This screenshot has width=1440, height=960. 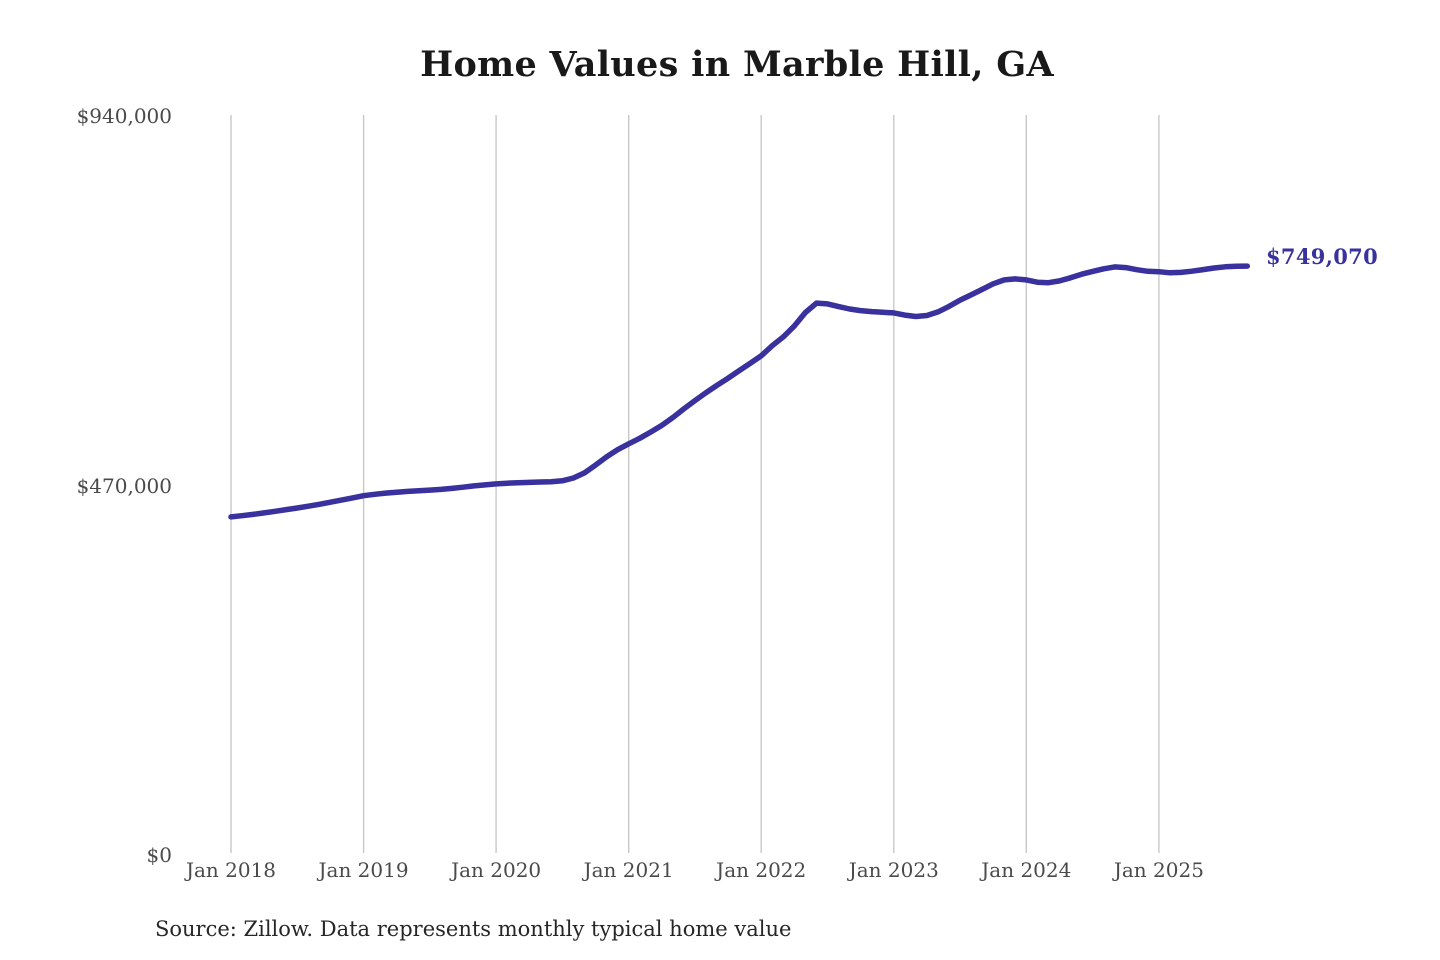 I want to click on y-axis-tick-label: $940,000, so click(x=124, y=116).